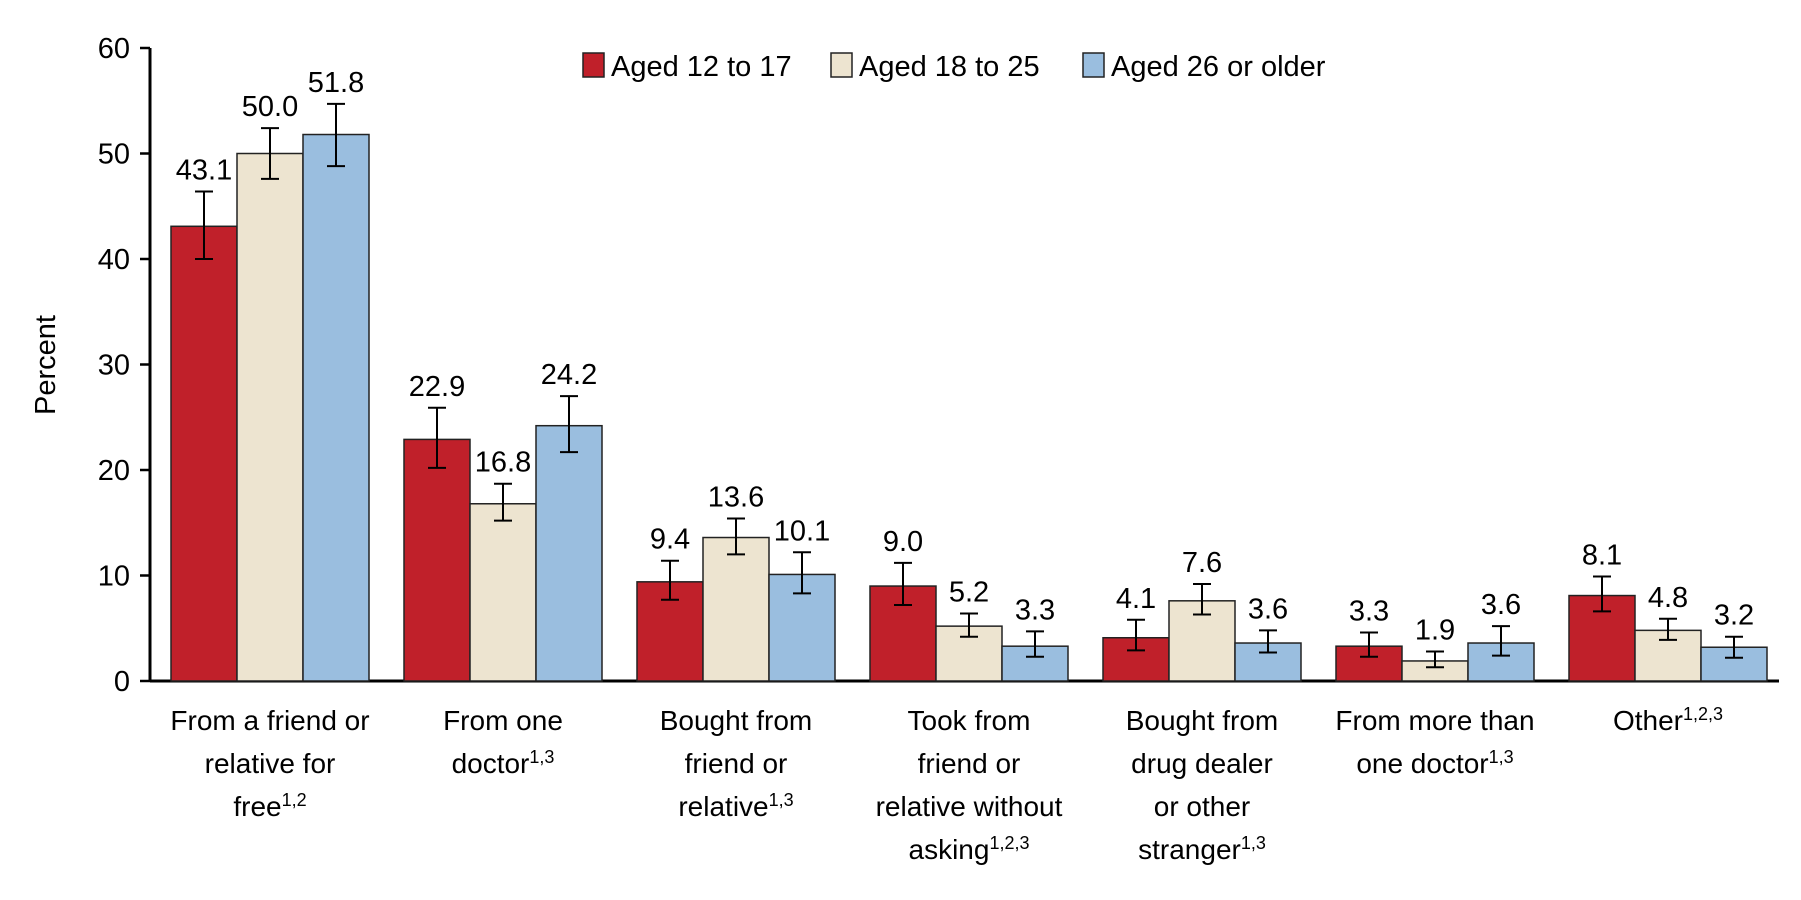  What do you see at coordinates (1734, 616) in the screenshot?
I see `data-label: 3.2` at bounding box center [1734, 616].